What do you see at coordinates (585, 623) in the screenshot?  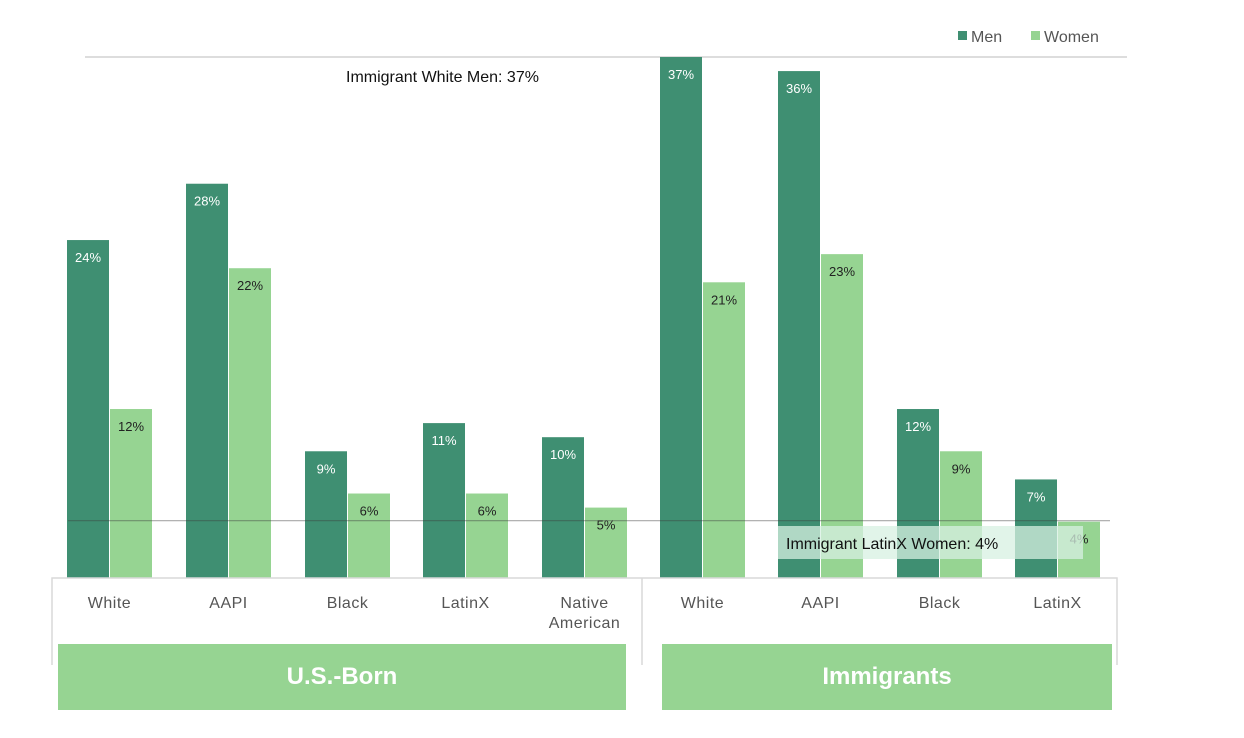 I see `tick-label-4: American` at bounding box center [585, 623].